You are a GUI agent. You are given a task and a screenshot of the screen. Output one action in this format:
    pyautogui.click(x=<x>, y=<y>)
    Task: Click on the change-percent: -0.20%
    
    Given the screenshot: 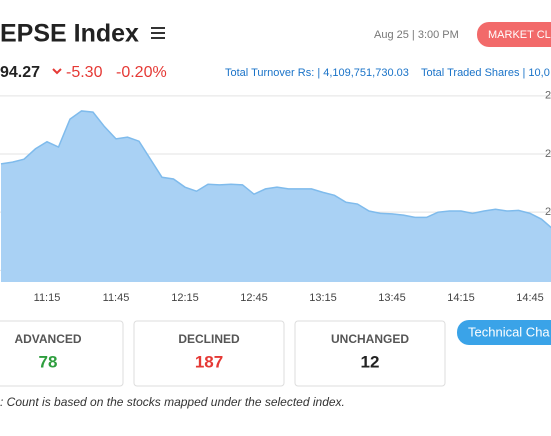 What is the action you would take?
    pyautogui.click(x=141, y=72)
    